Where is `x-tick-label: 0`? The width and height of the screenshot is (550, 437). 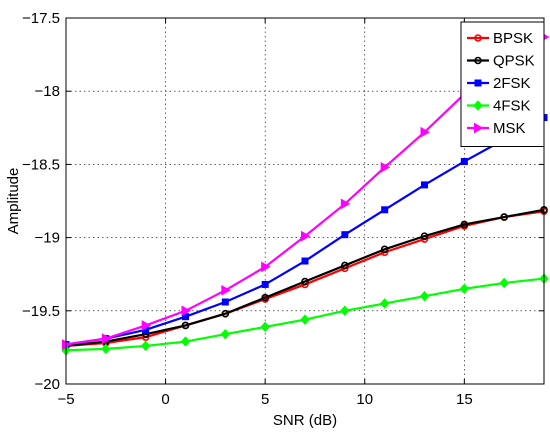
x-tick-label: 0 is located at coordinates (165, 399).